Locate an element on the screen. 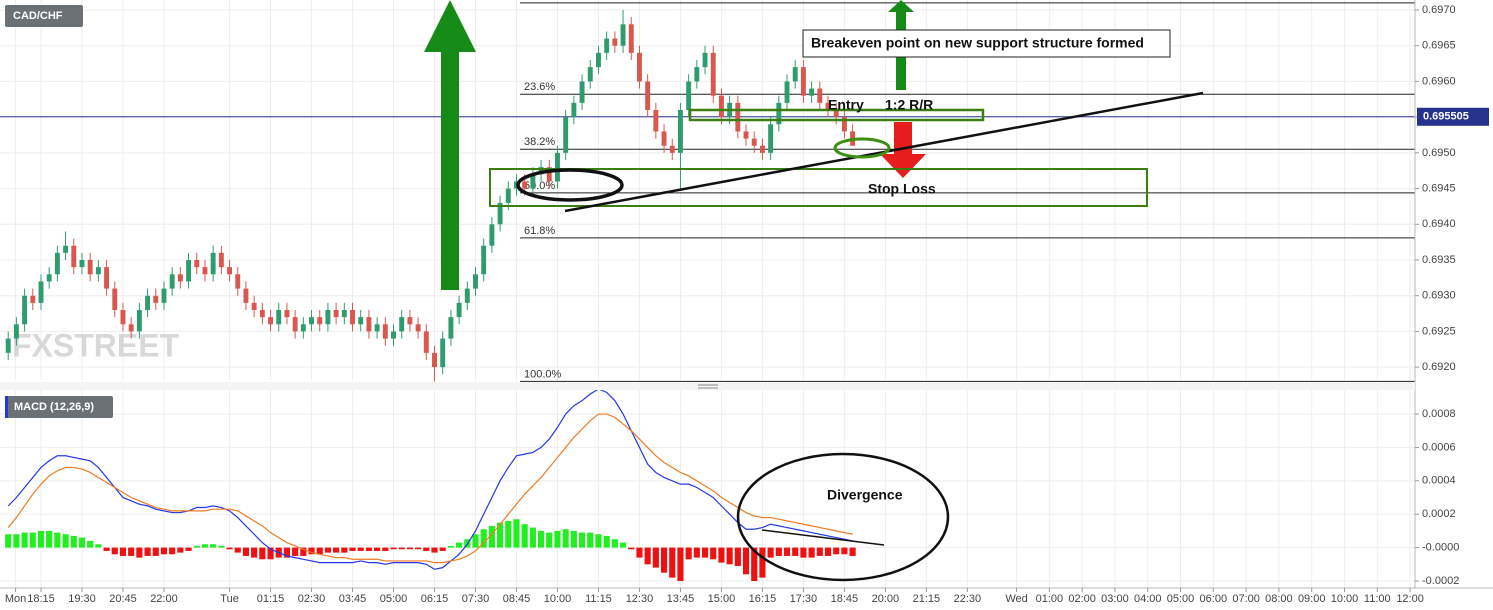  y-tick-label: -0.0002 is located at coordinates (1440, 581).